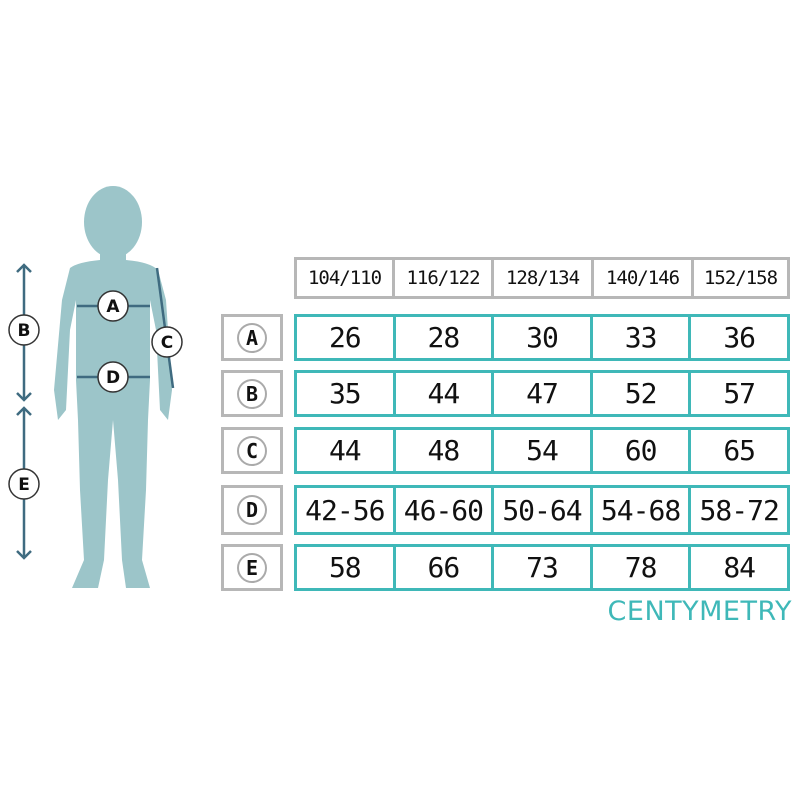 Image resolution: width=800 pixels, height=800 pixels. Describe the element at coordinates (739, 337) in the screenshot. I see `table-cell: 36` at that location.